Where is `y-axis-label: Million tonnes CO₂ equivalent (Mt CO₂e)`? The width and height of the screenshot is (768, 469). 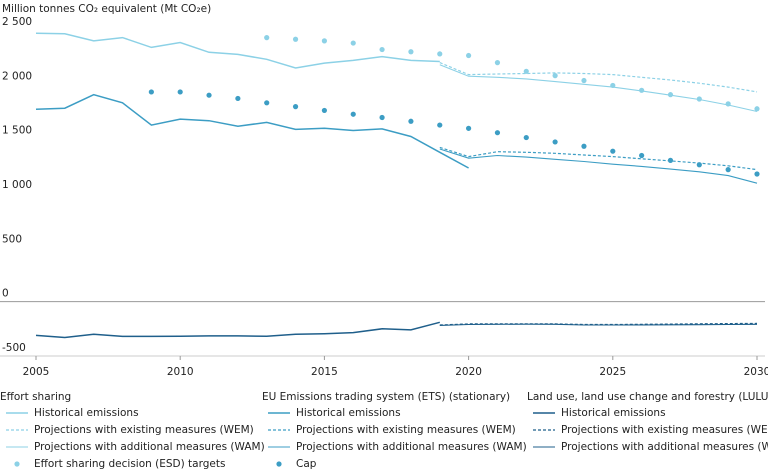 y-axis-label: Million tonnes CO₂ equivalent (Mt CO₂e) is located at coordinates (106, 9).